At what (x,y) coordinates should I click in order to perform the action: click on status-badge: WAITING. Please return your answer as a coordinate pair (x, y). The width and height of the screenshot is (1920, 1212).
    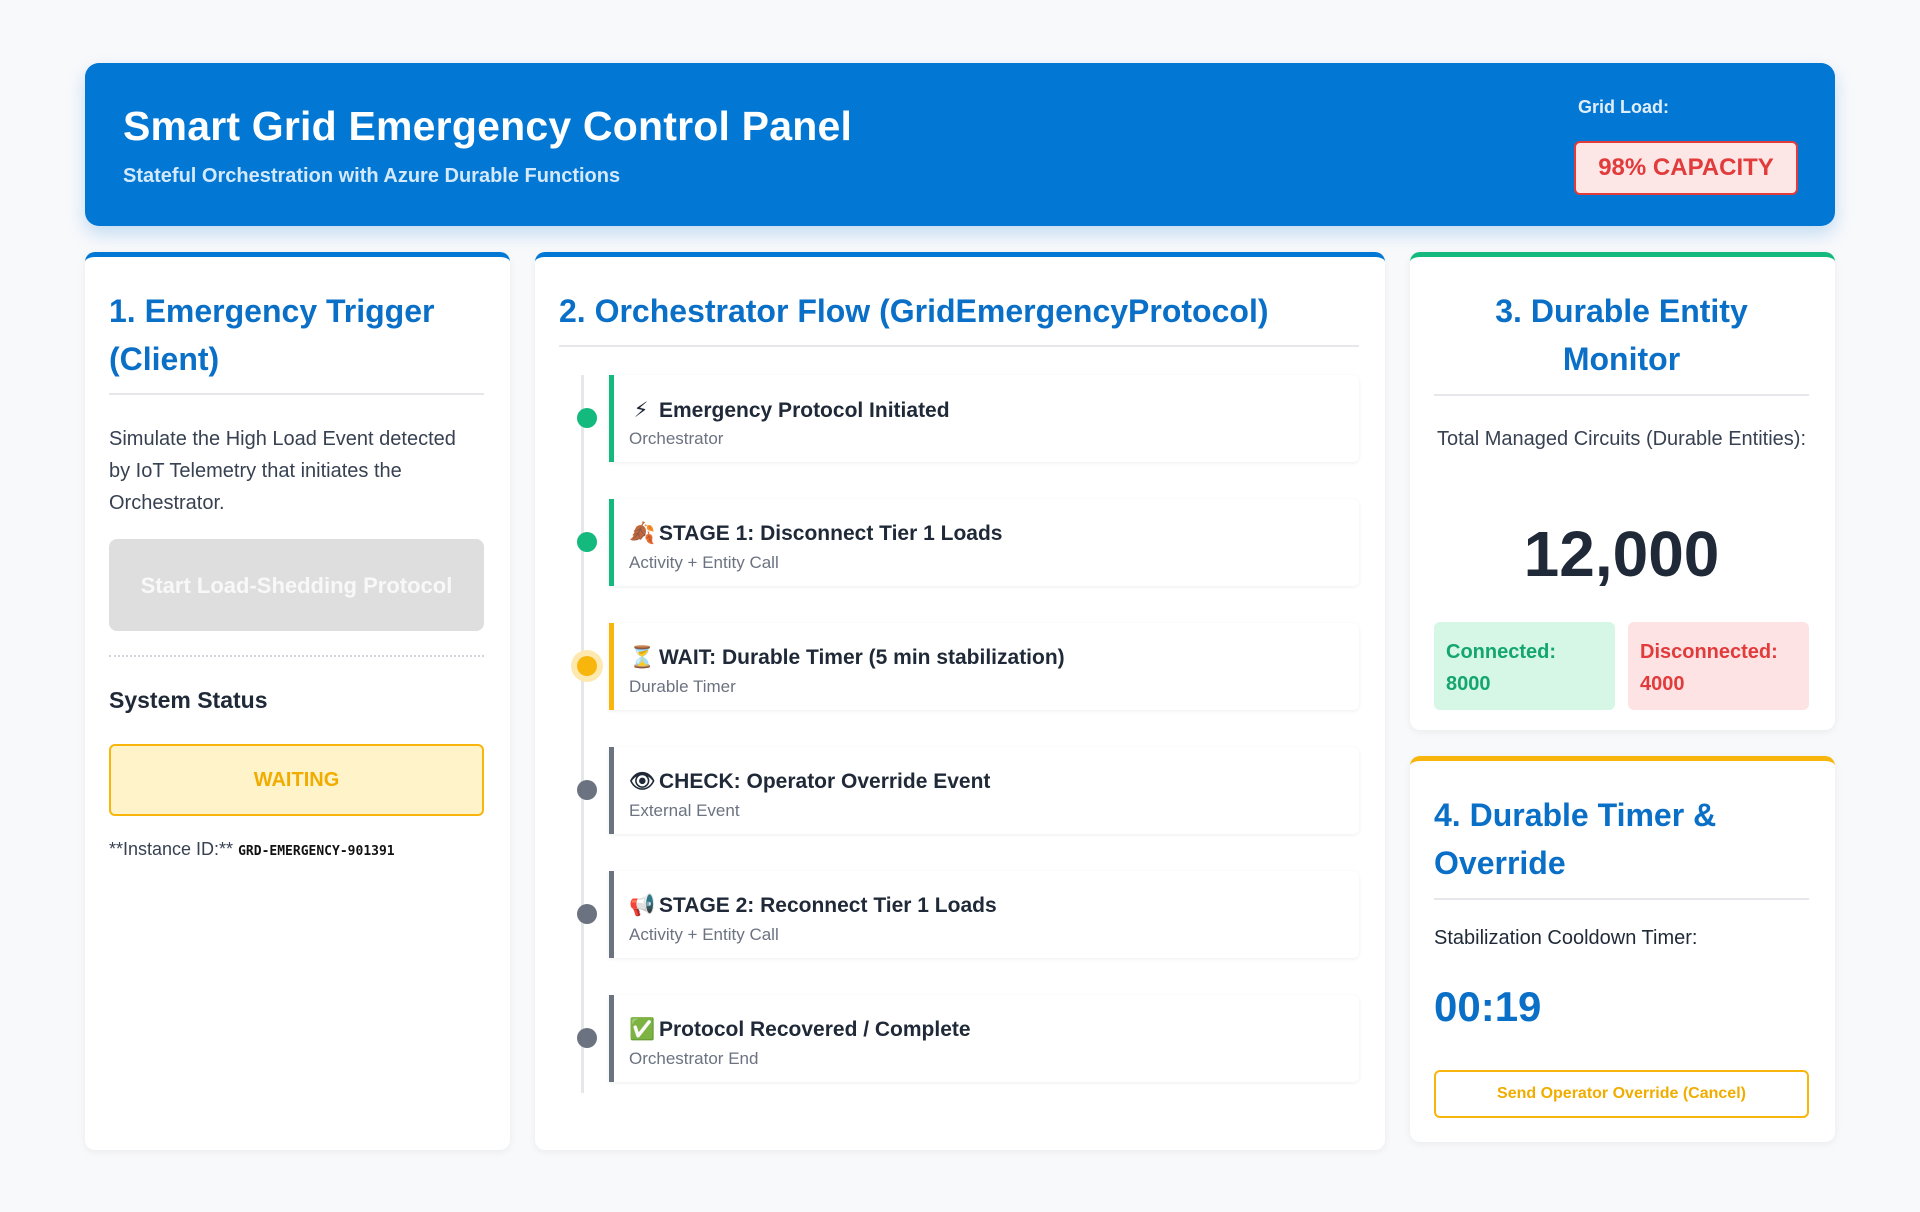
    Looking at the image, I should click on (296, 780).